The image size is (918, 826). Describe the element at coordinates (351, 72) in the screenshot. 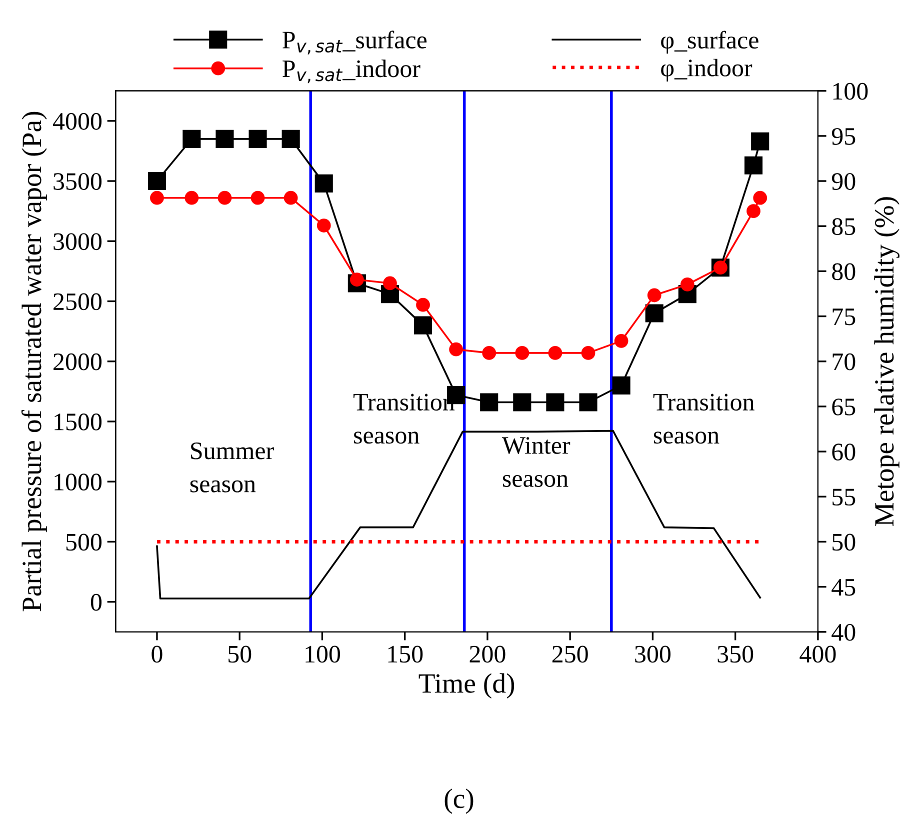

I see `legend-label: P$_{v,sat}$_indoor` at that location.